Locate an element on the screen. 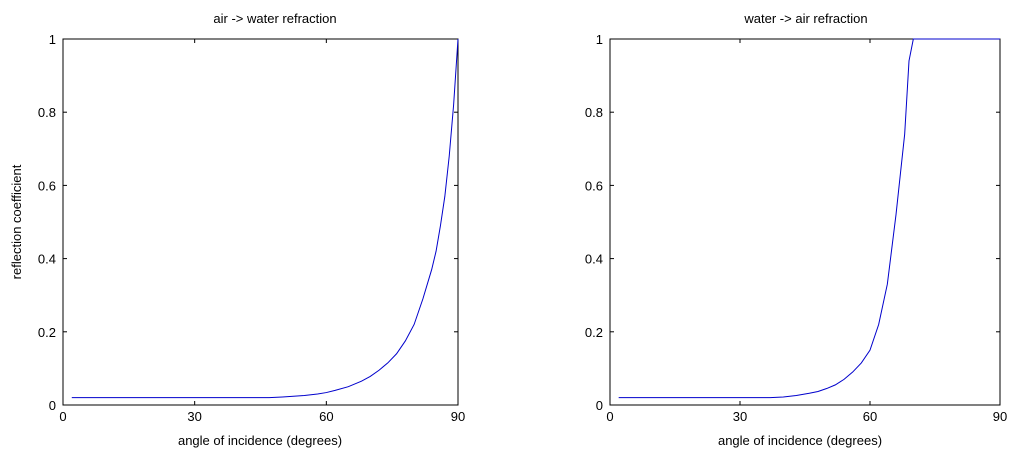 The image size is (1013, 455). y-axis-label: reflection coefficient is located at coordinates (16, 221).